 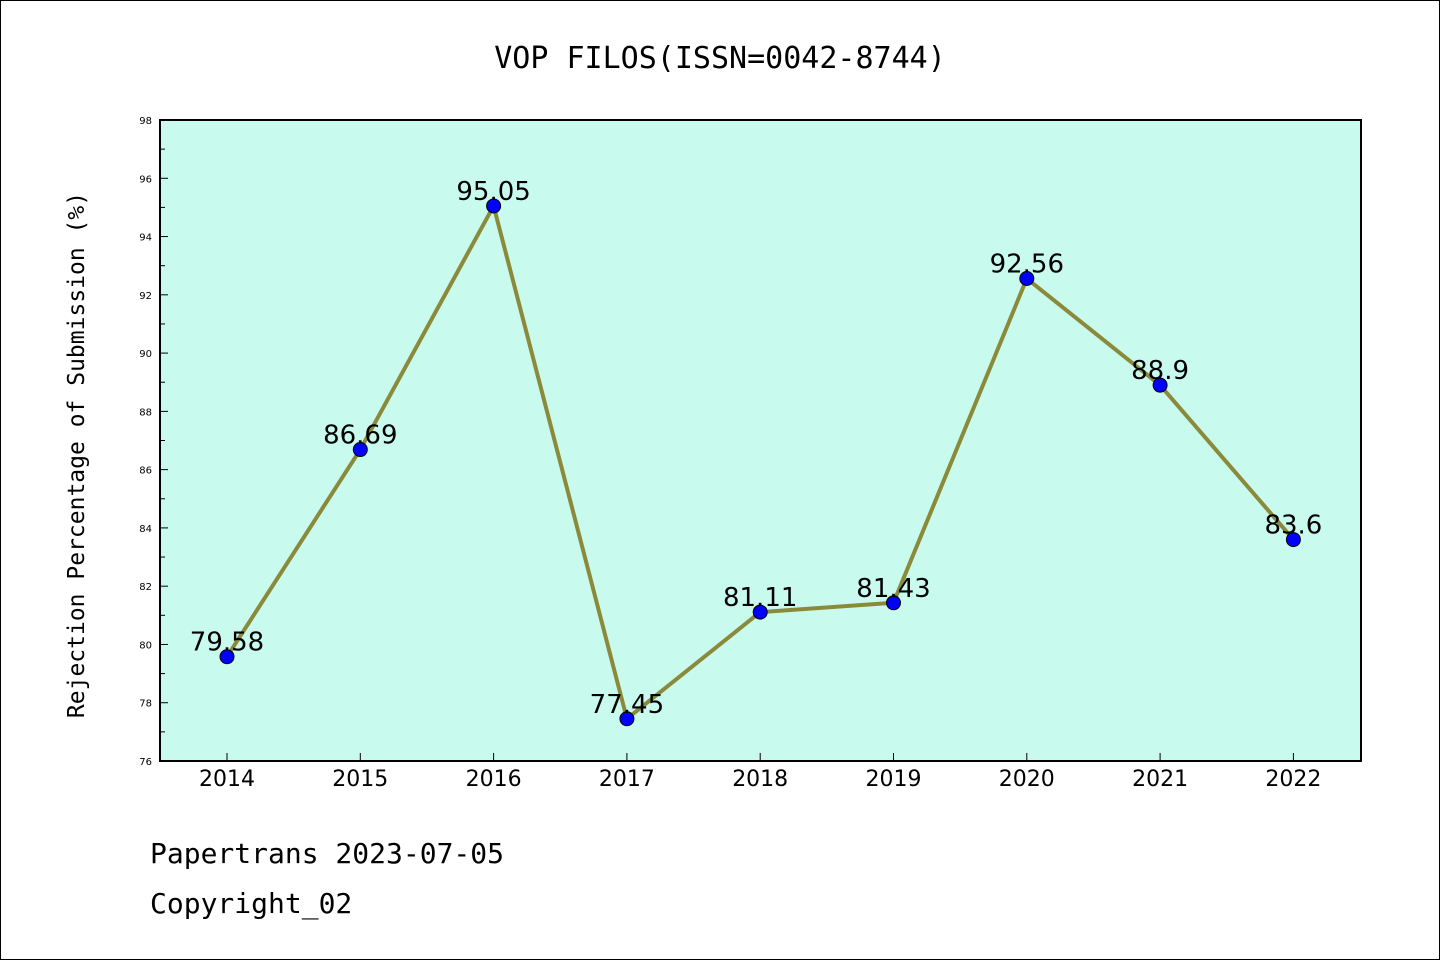 I want to click on footer-copyright: Copyright_02, so click(x=251, y=904).